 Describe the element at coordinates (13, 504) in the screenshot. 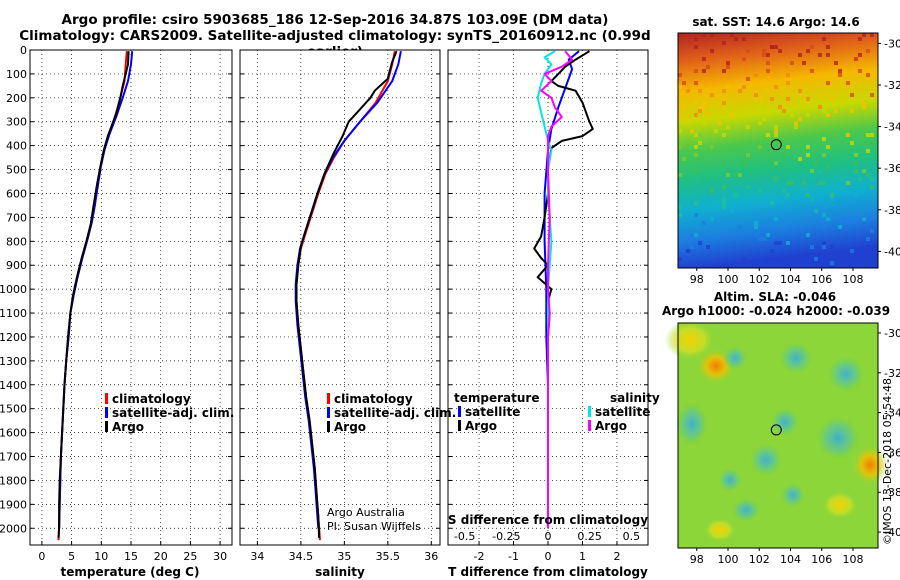

I see `depth-tick-label: 1900` at that location.